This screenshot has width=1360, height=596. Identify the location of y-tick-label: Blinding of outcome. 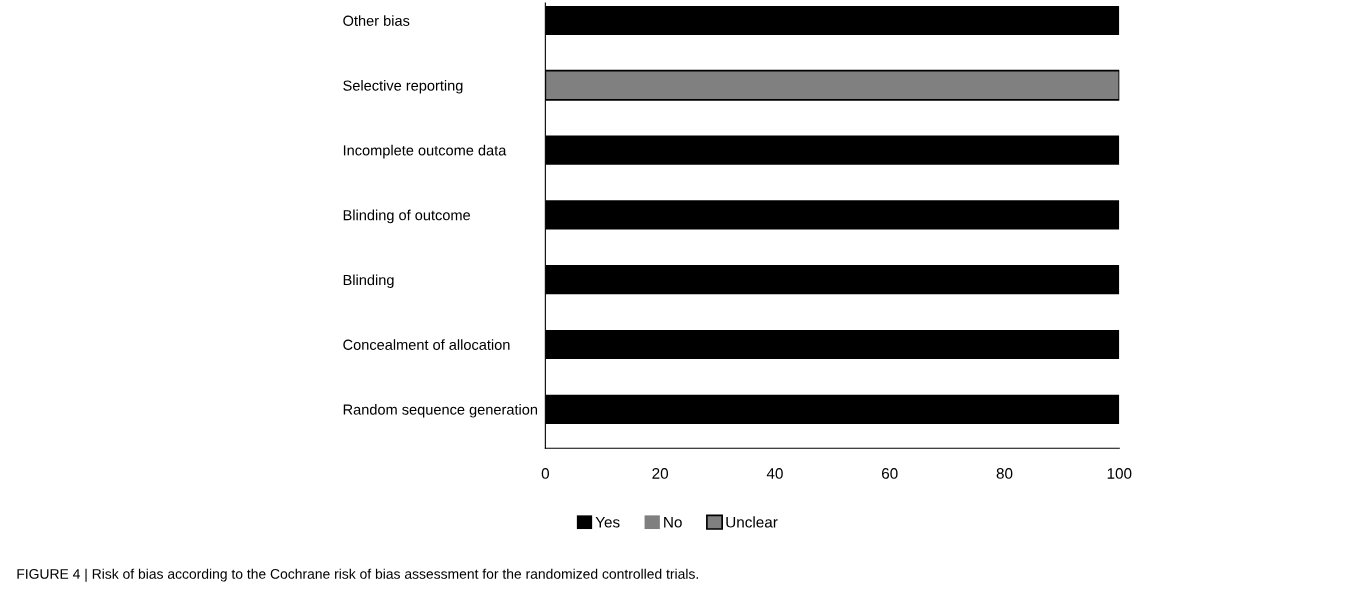
(407, 216).